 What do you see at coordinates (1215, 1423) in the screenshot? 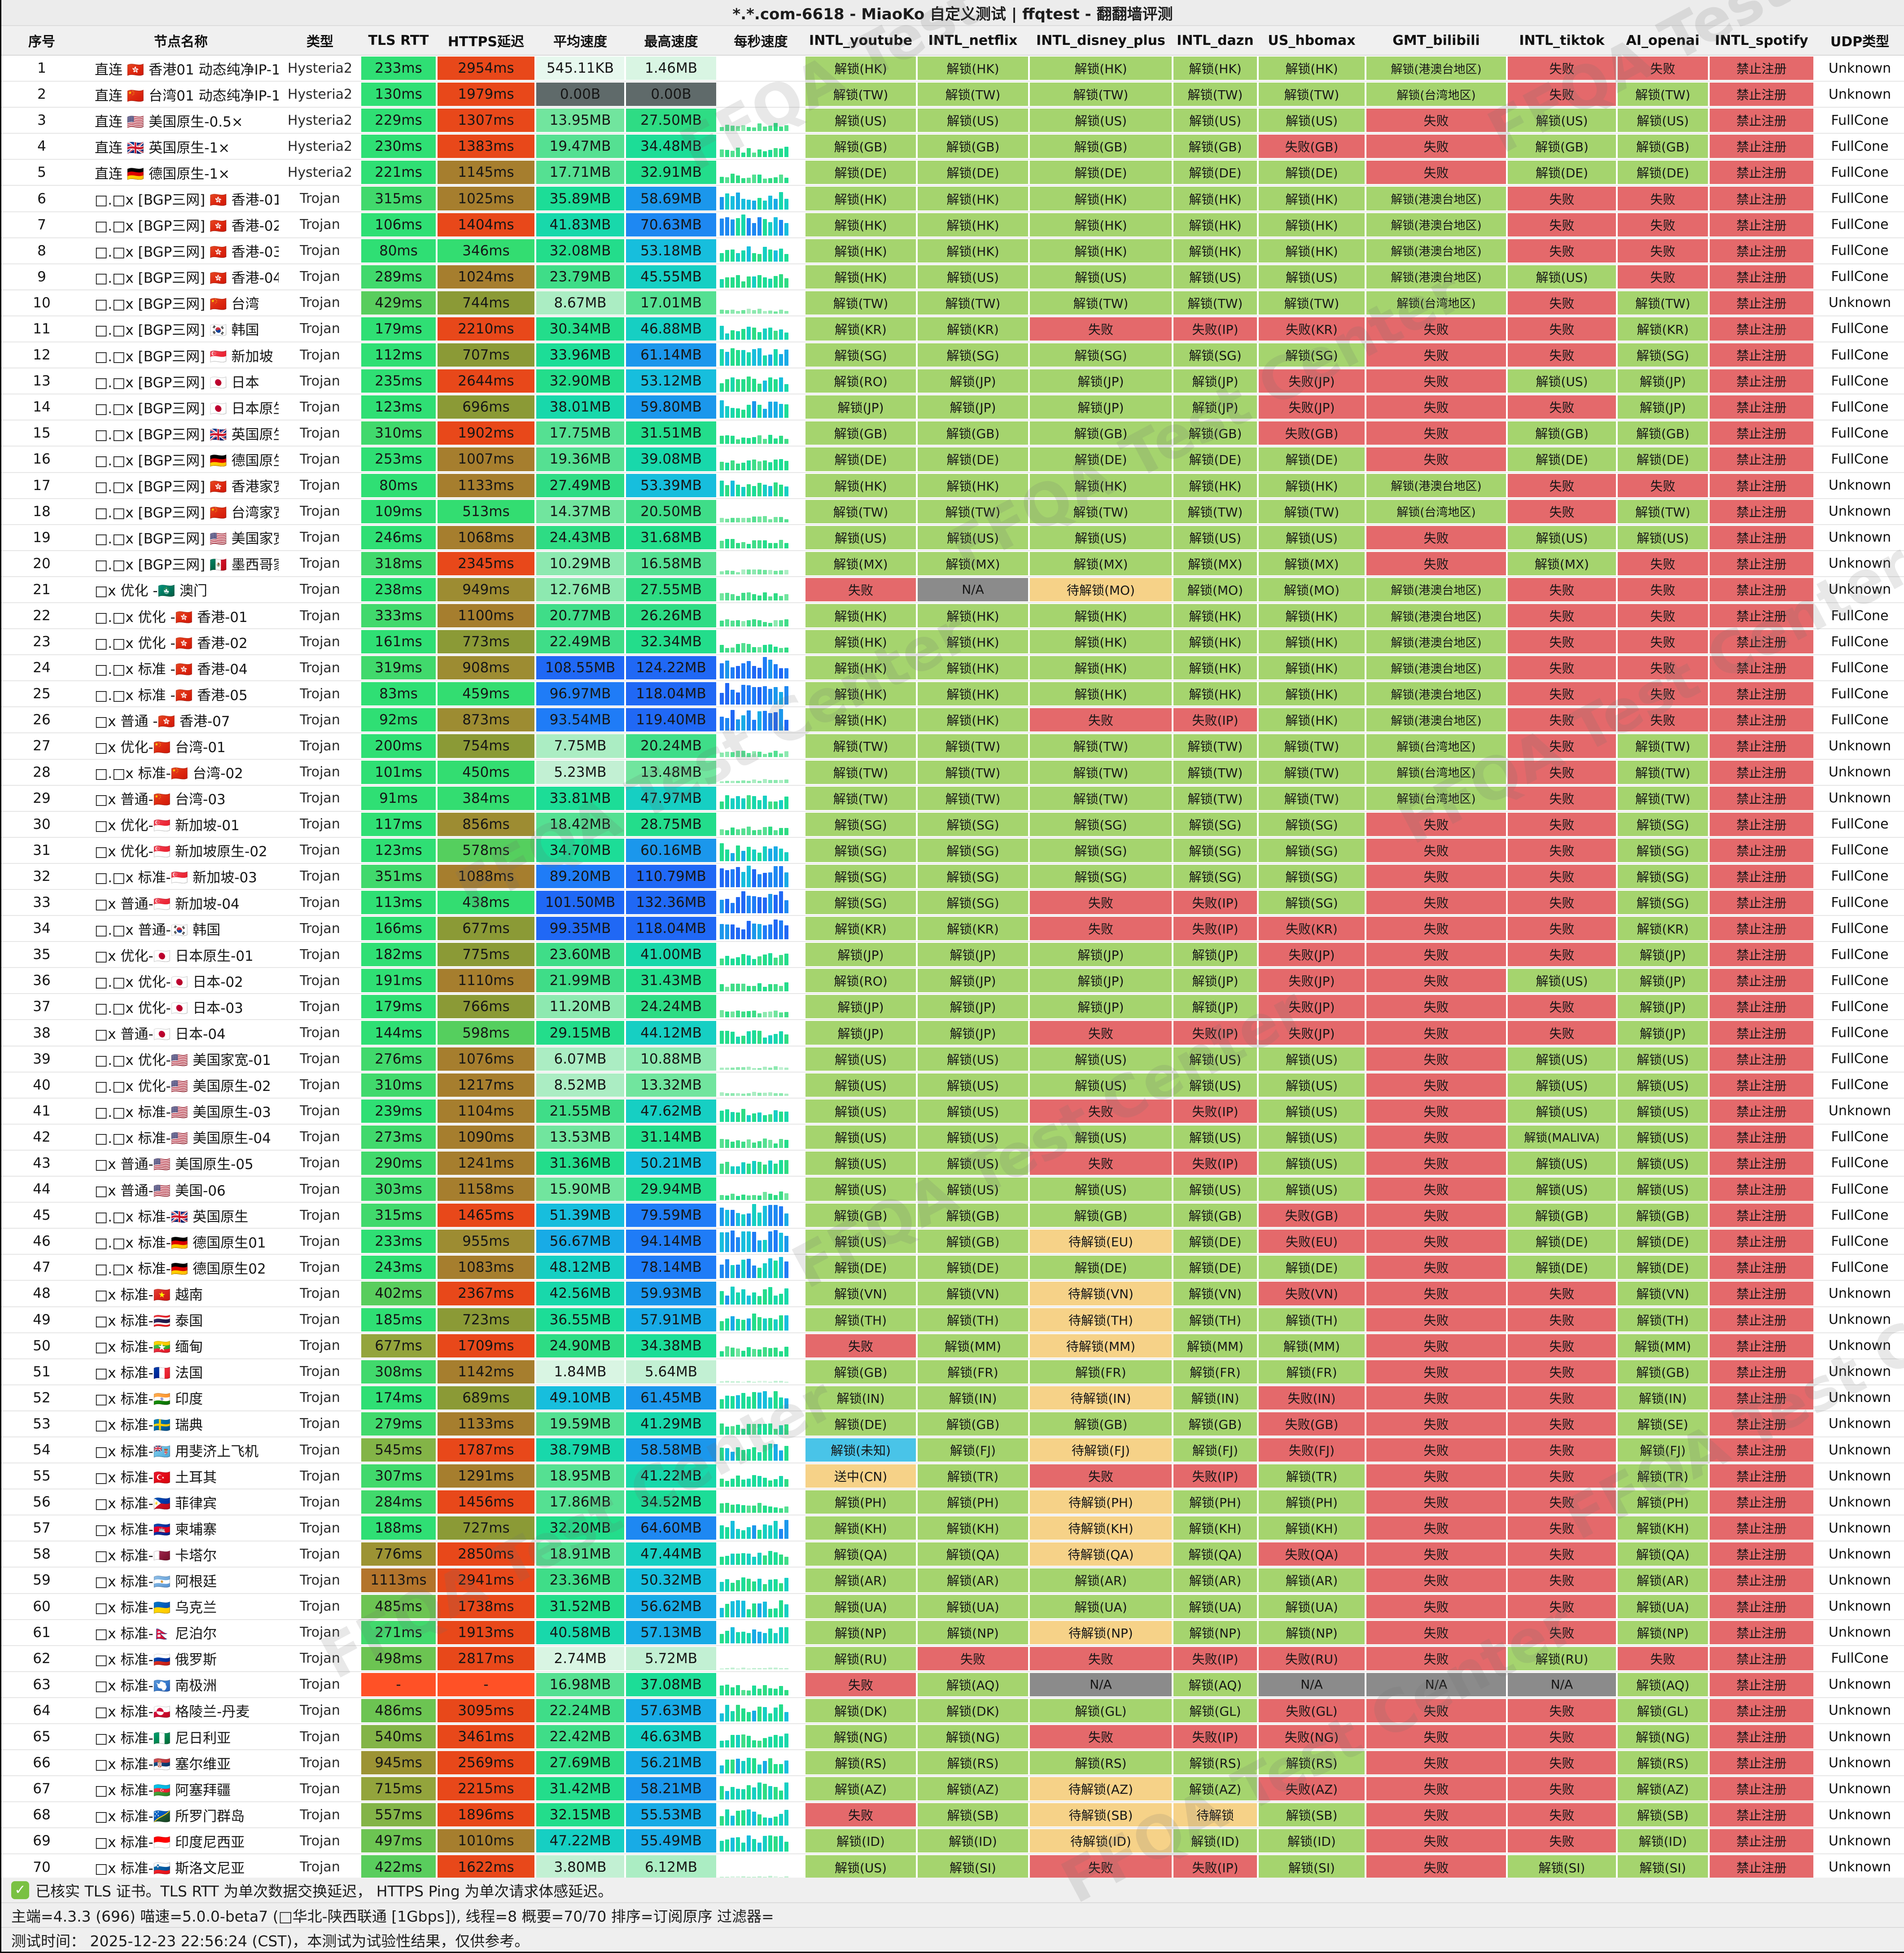
I see `cell-dazn-status: 解锁(GB)` at bounding box center [1215, 1423].